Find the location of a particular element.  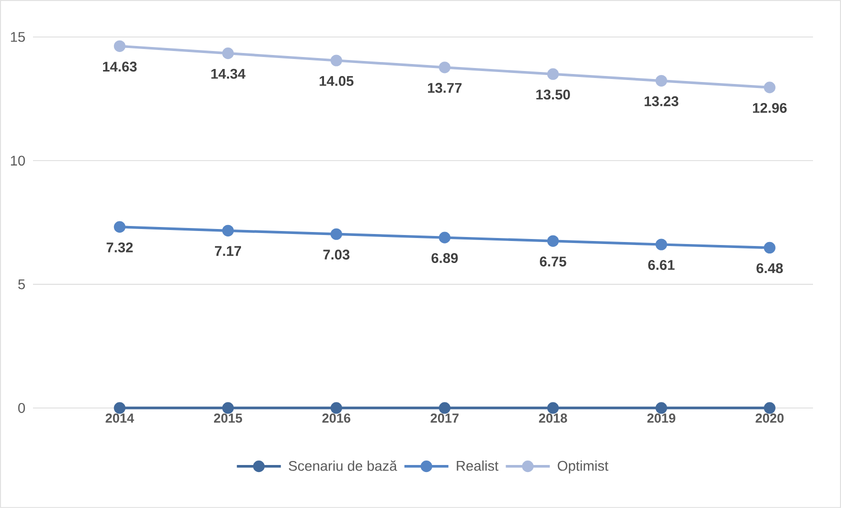

data-label: 13.50 is located at coordinates (553, 95).